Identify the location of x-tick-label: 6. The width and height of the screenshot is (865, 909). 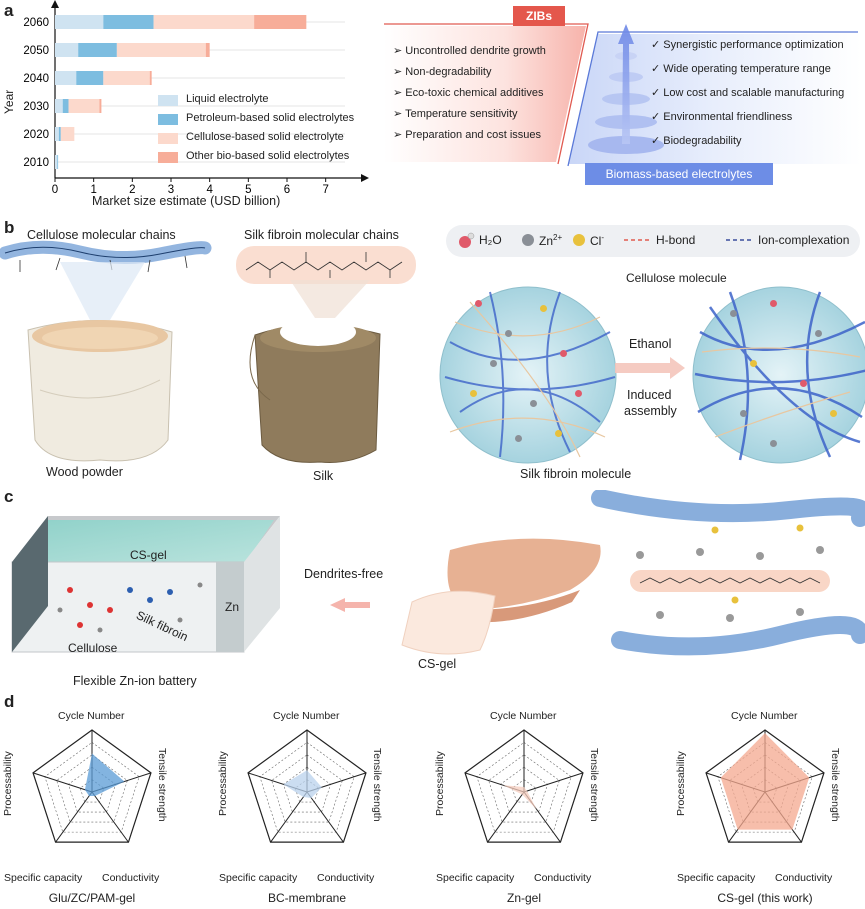
(287, 190).